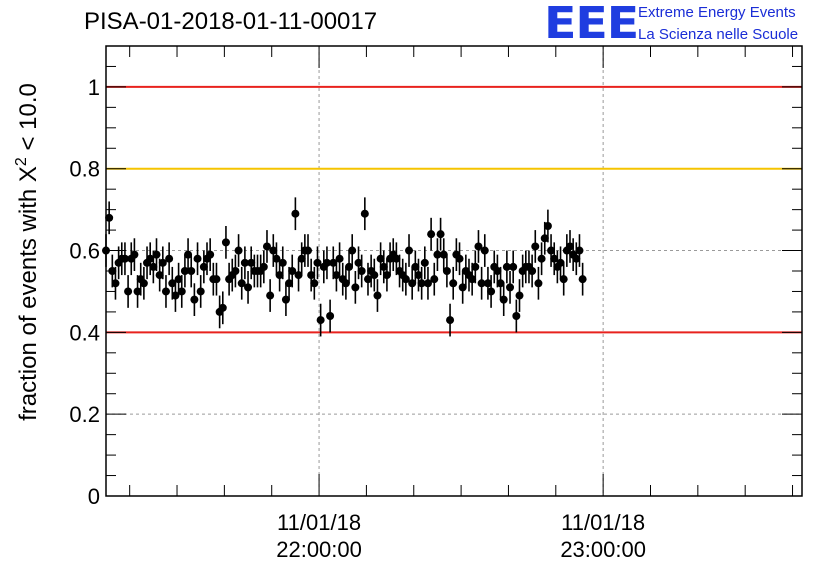 The width and height of the screenshot is (836, 572). What do you see at coordinates (84, 251) in the screenshot?
I see `y-tick-label: 0.6` at bounding box center [84, 251].